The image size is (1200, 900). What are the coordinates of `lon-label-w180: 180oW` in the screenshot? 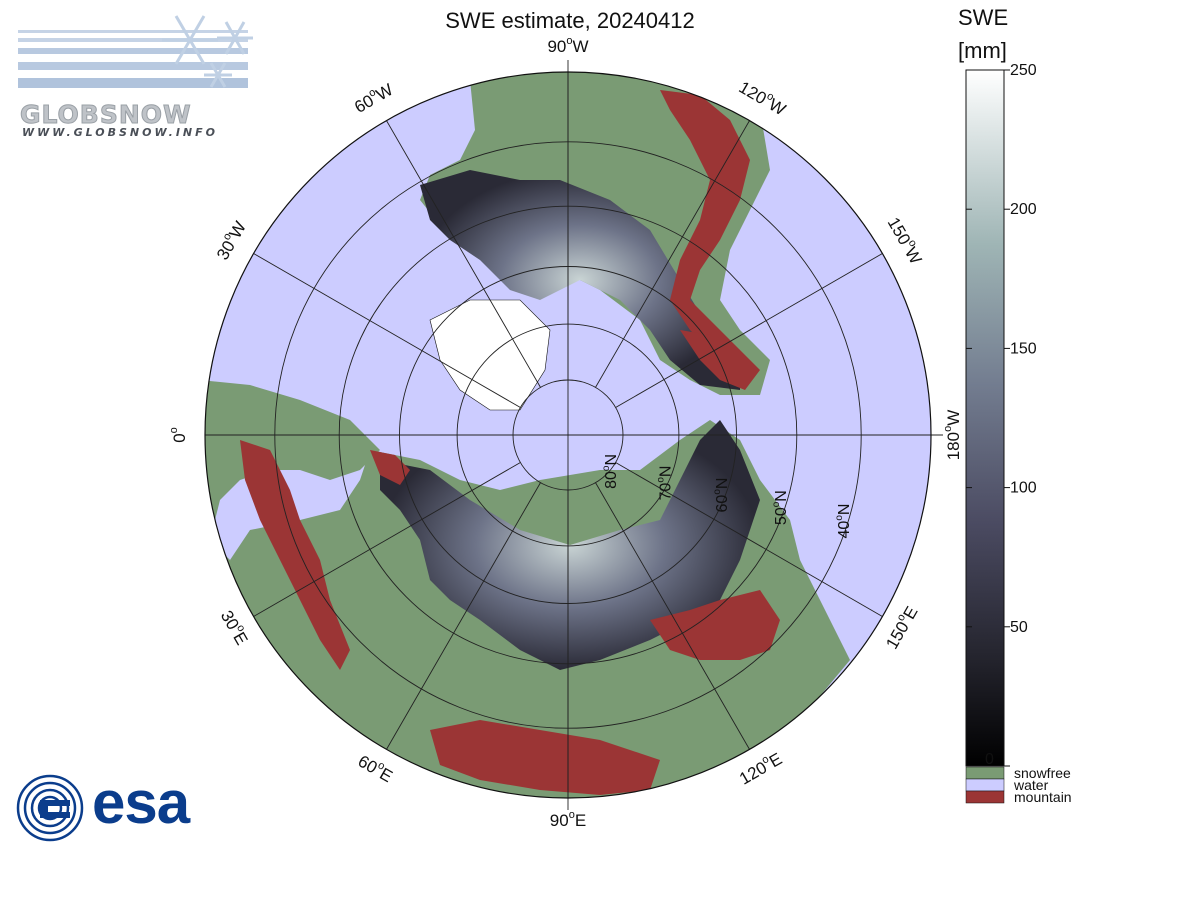 It's located at (953, 435).